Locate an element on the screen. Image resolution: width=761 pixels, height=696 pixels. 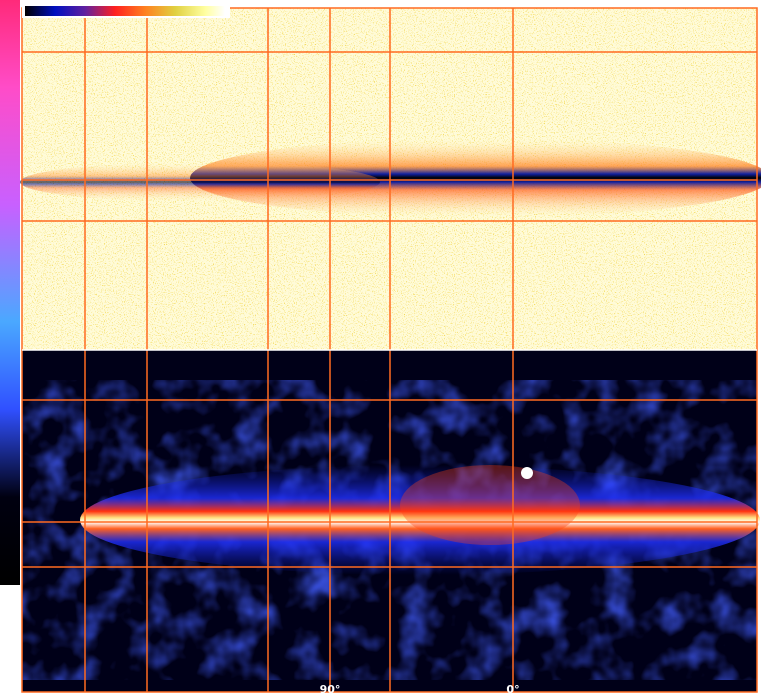
top-band is located at coordinates (475, 178).